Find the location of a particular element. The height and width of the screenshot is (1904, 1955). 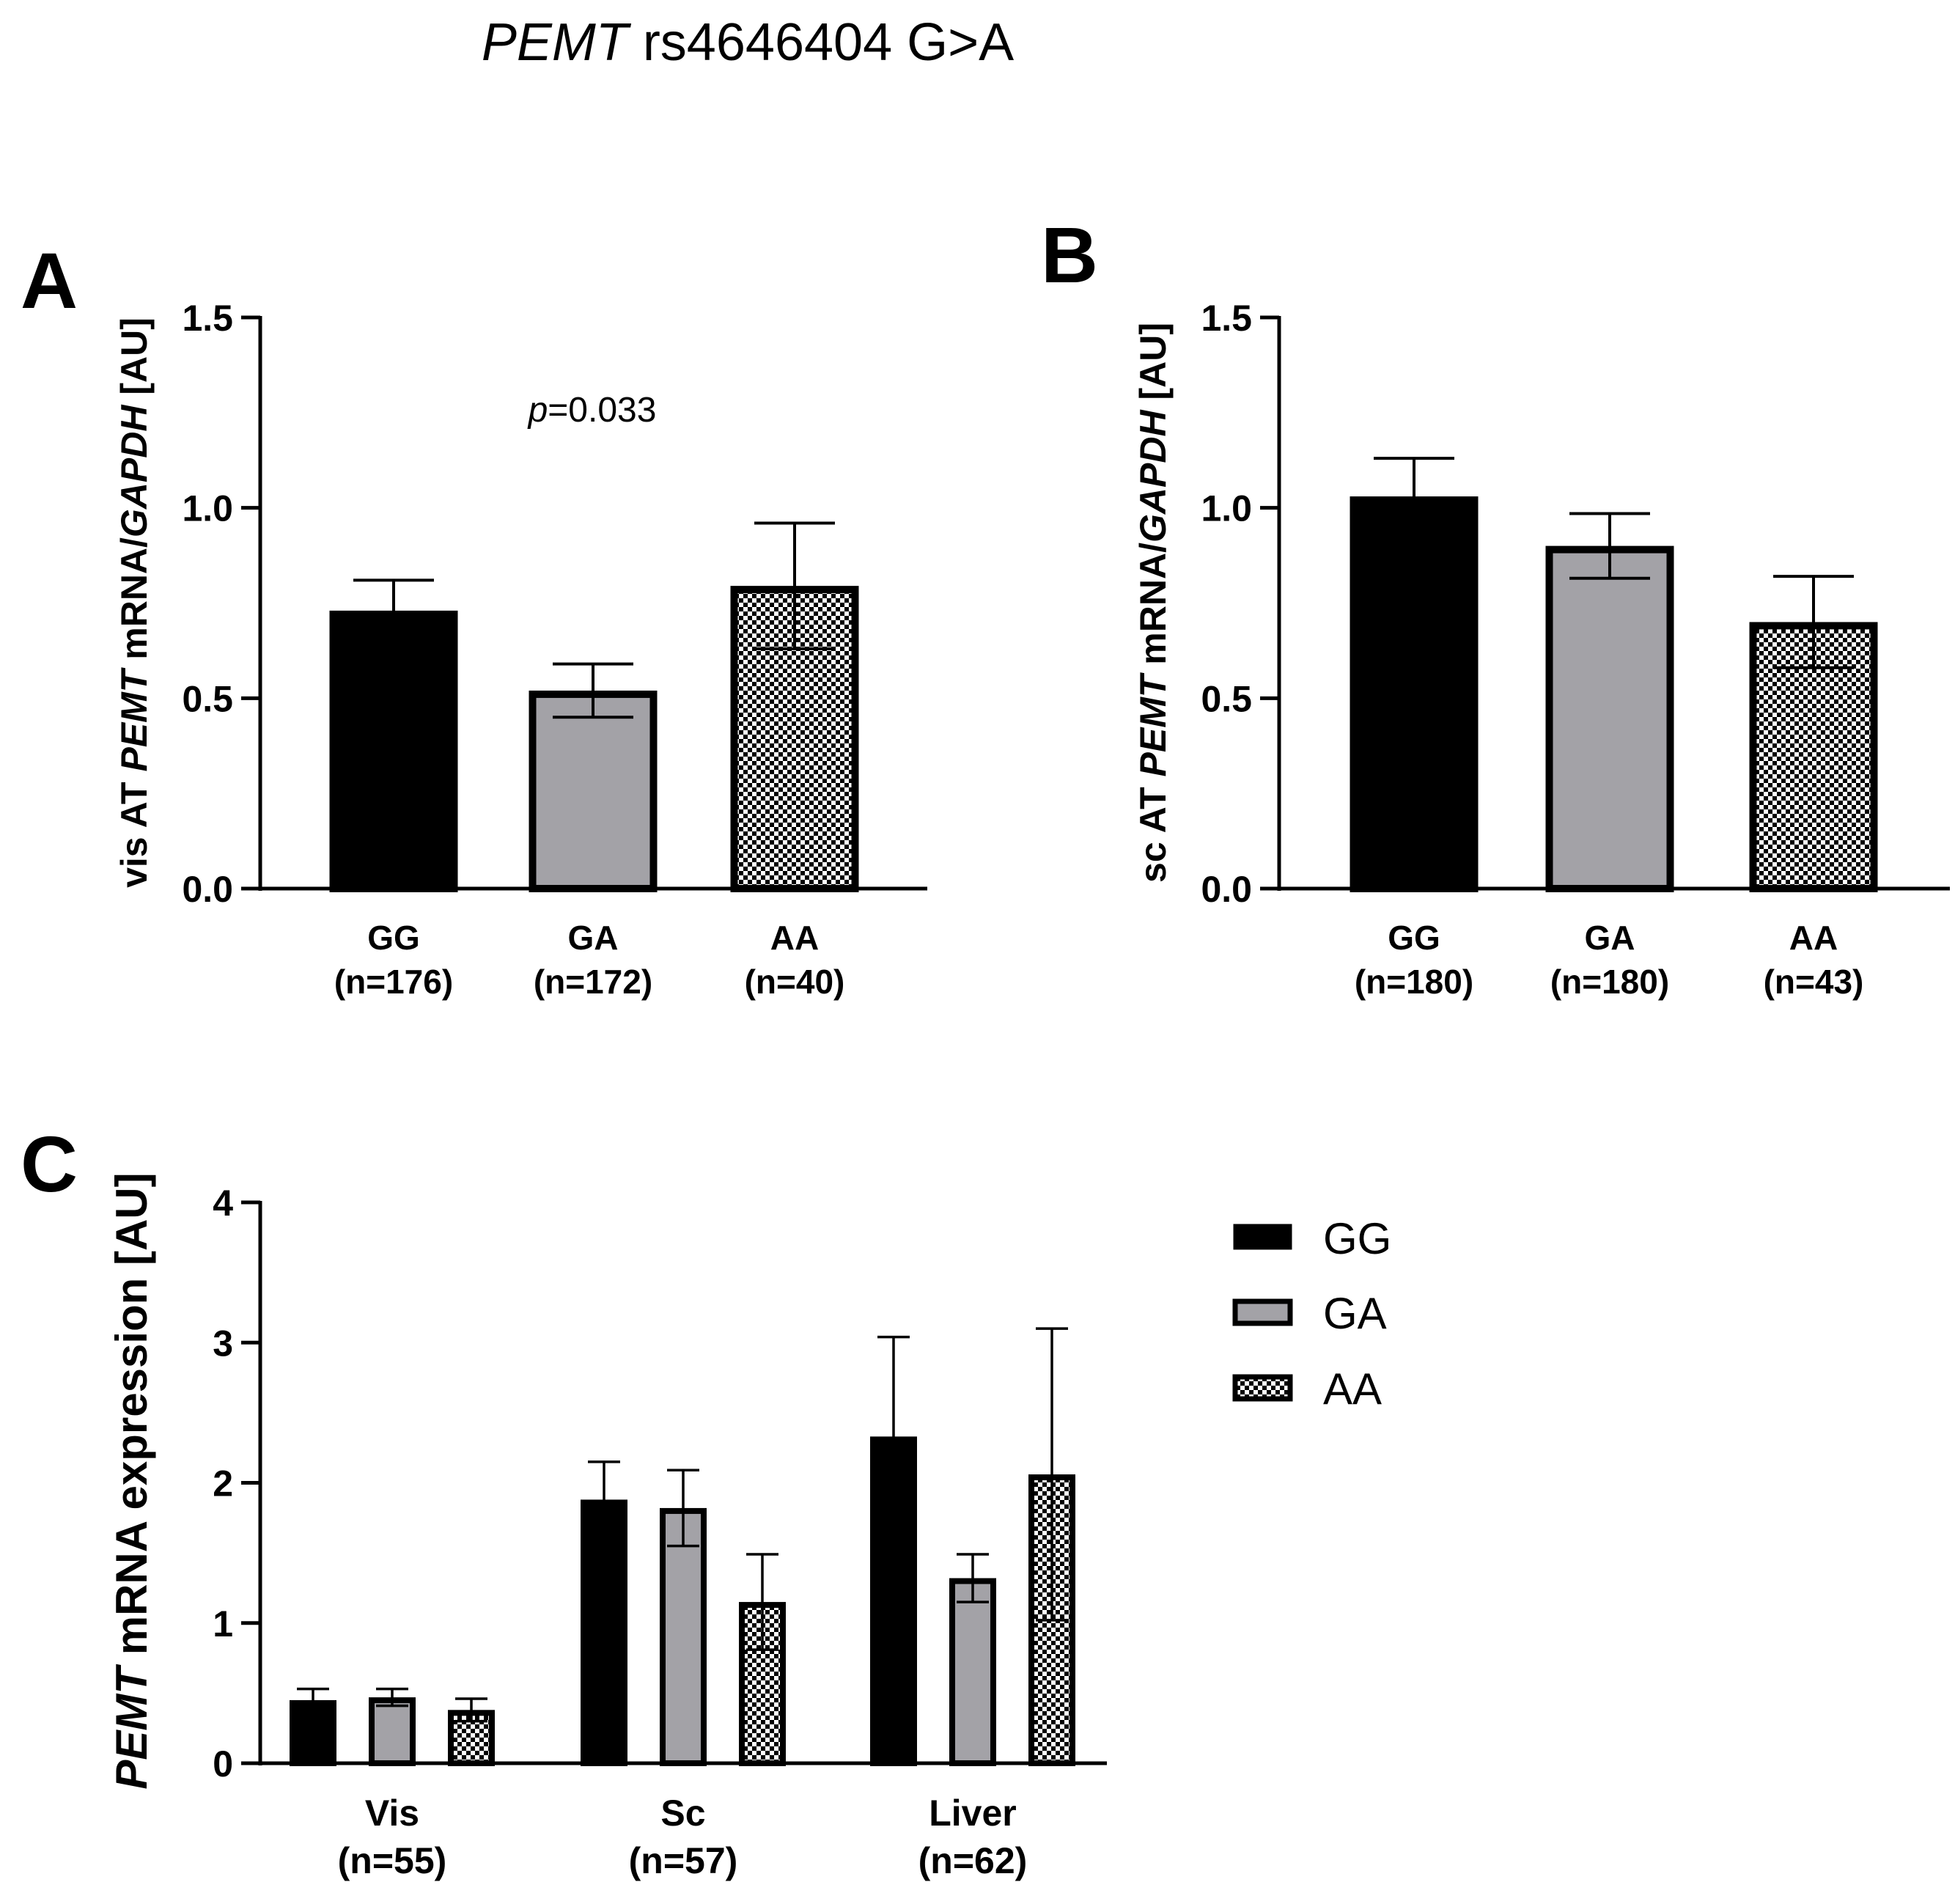

x-tick-label-n: (n=43) is located at coordinates (1814, 982).